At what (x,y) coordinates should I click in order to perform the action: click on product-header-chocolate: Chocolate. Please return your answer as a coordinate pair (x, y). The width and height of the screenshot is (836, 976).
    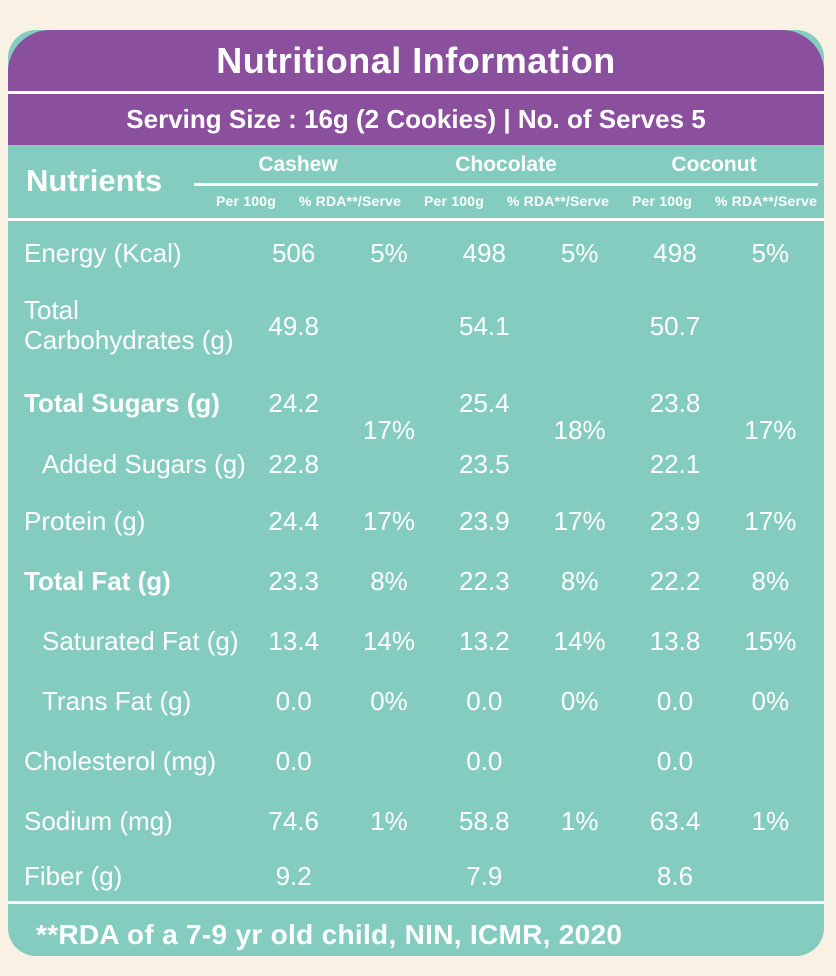
    Looking at the image, I should click on (506, 169).